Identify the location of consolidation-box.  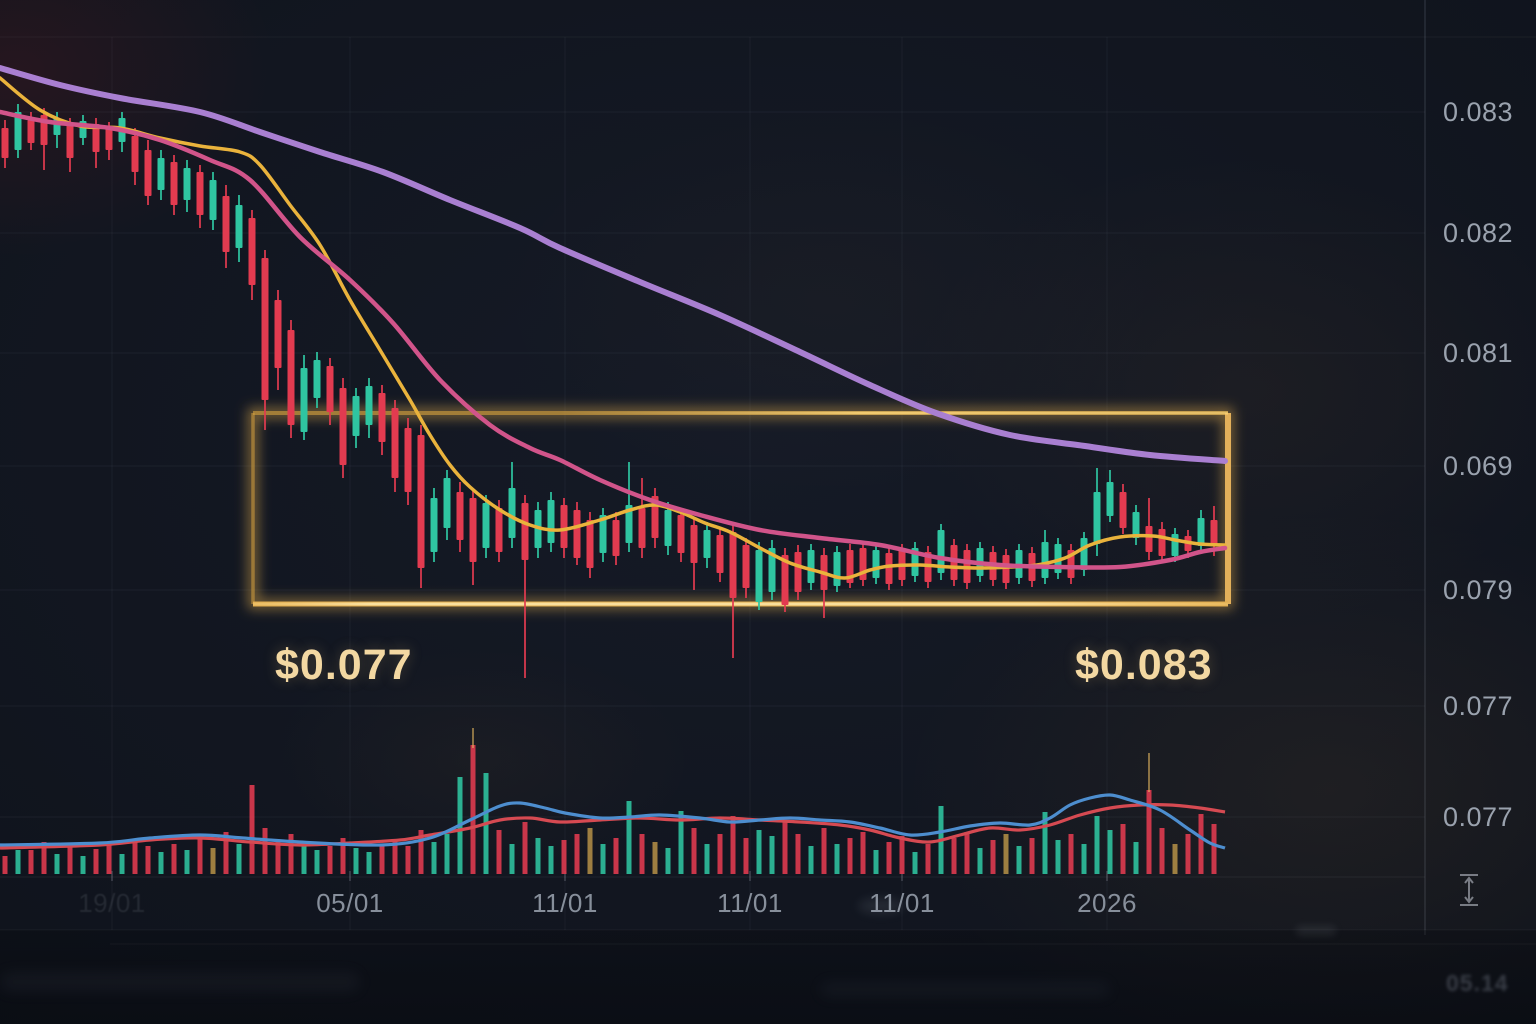
(741, 509).